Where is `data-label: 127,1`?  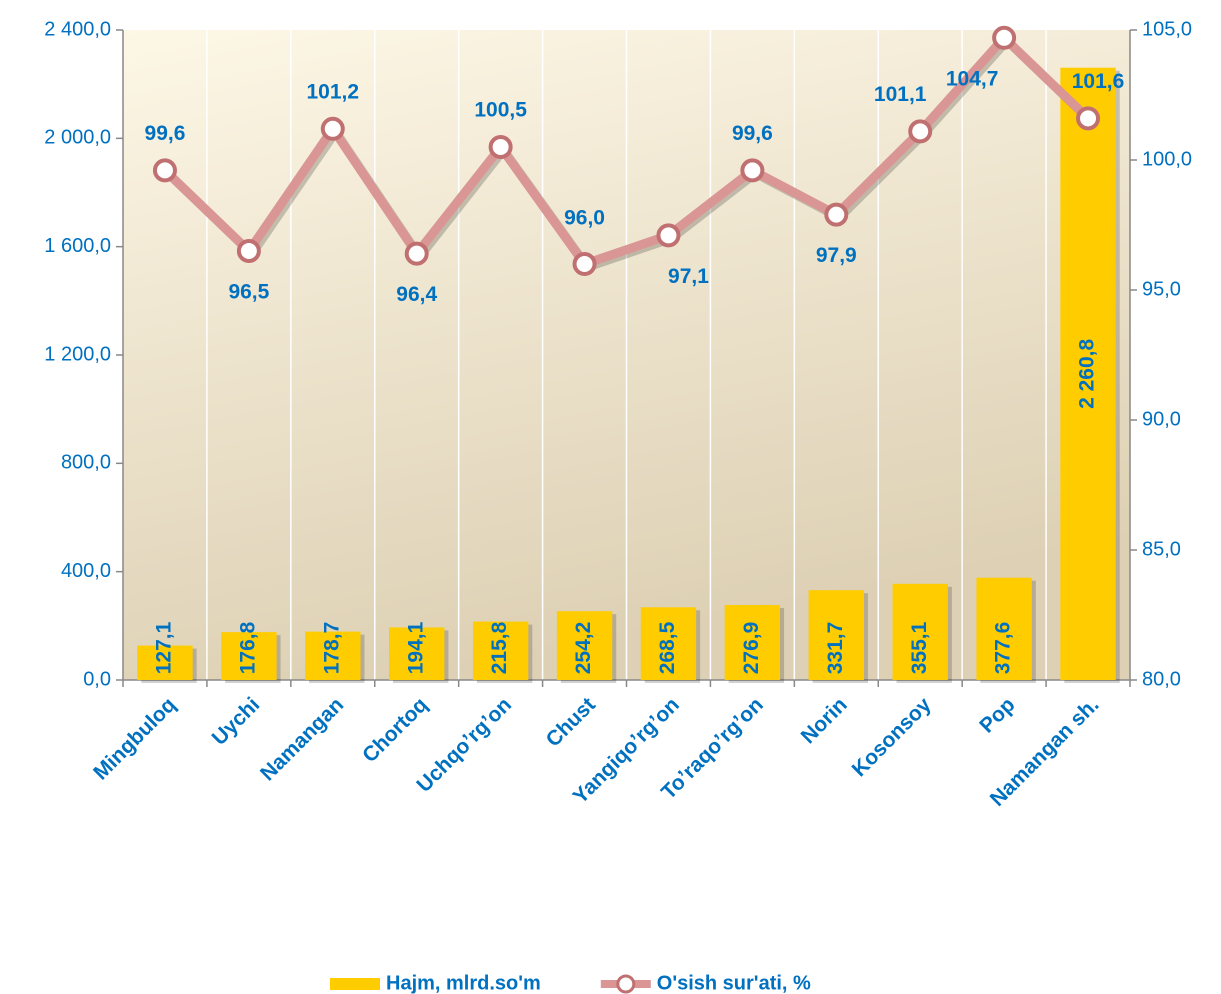 data-label: 127,1 is located at coordinates (164, 647).